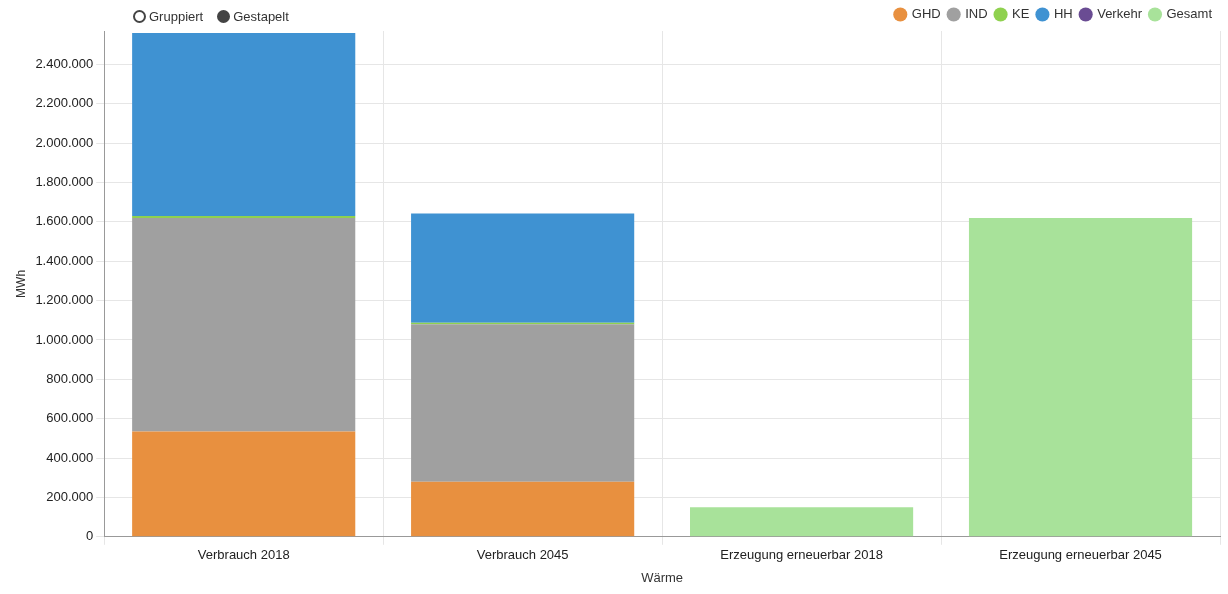 Image resolution: width=1228 pixels, height=594 pixels. I want to click on x-tick-label: Verbrauch 2045, so click(522, 555).